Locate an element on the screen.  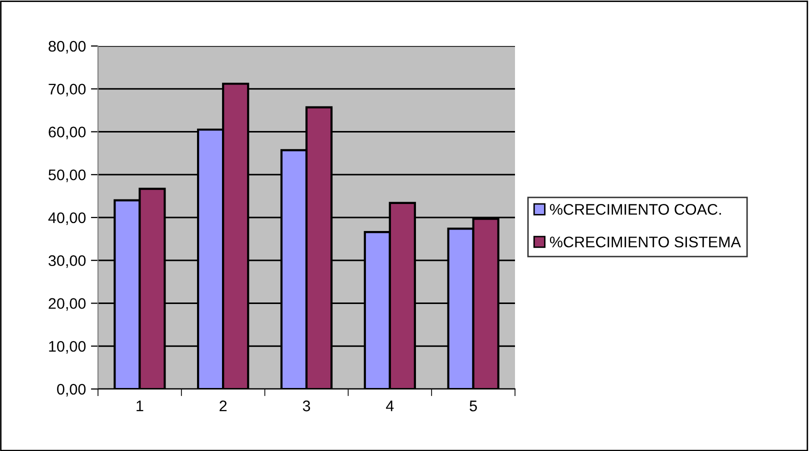
x-tick-label: 3 is located at coordinates (306, 406).